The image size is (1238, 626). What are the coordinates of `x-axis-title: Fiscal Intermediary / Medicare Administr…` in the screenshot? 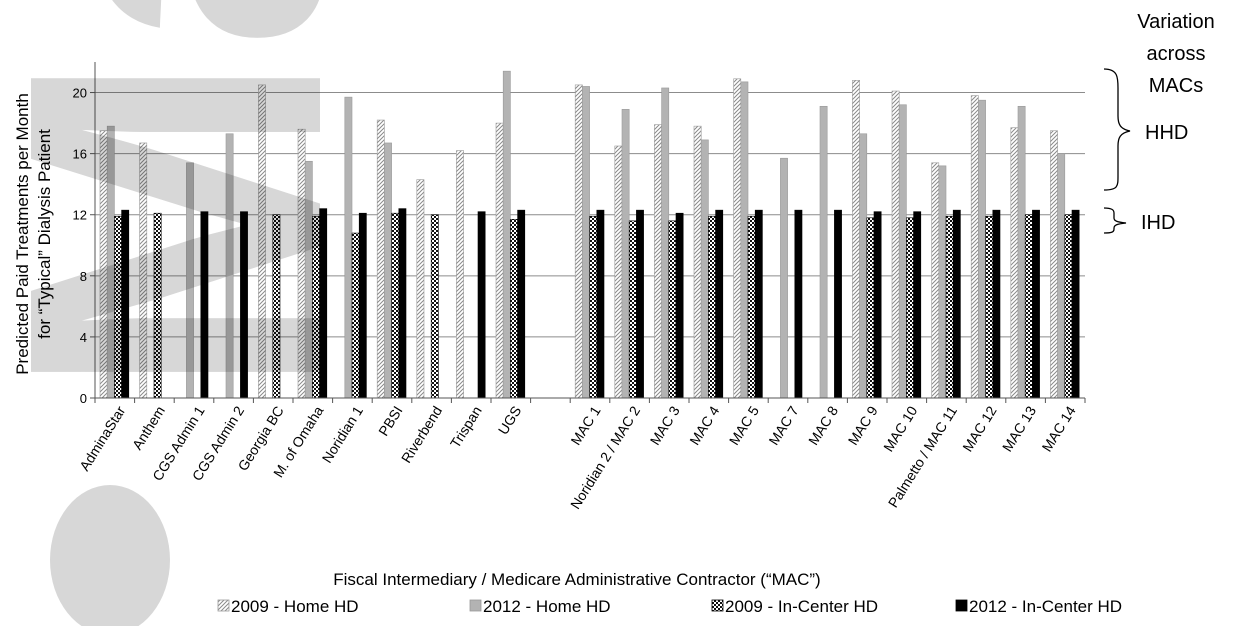 It's located at (576, 579).